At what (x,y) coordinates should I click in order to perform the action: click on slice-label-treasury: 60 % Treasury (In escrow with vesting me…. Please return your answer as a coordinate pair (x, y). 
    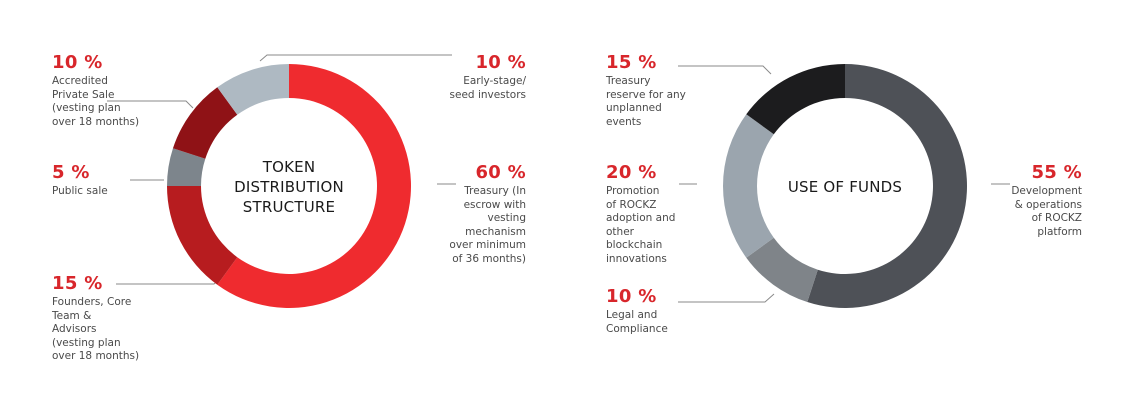
    Looking at the image, I should click on (487, 214).